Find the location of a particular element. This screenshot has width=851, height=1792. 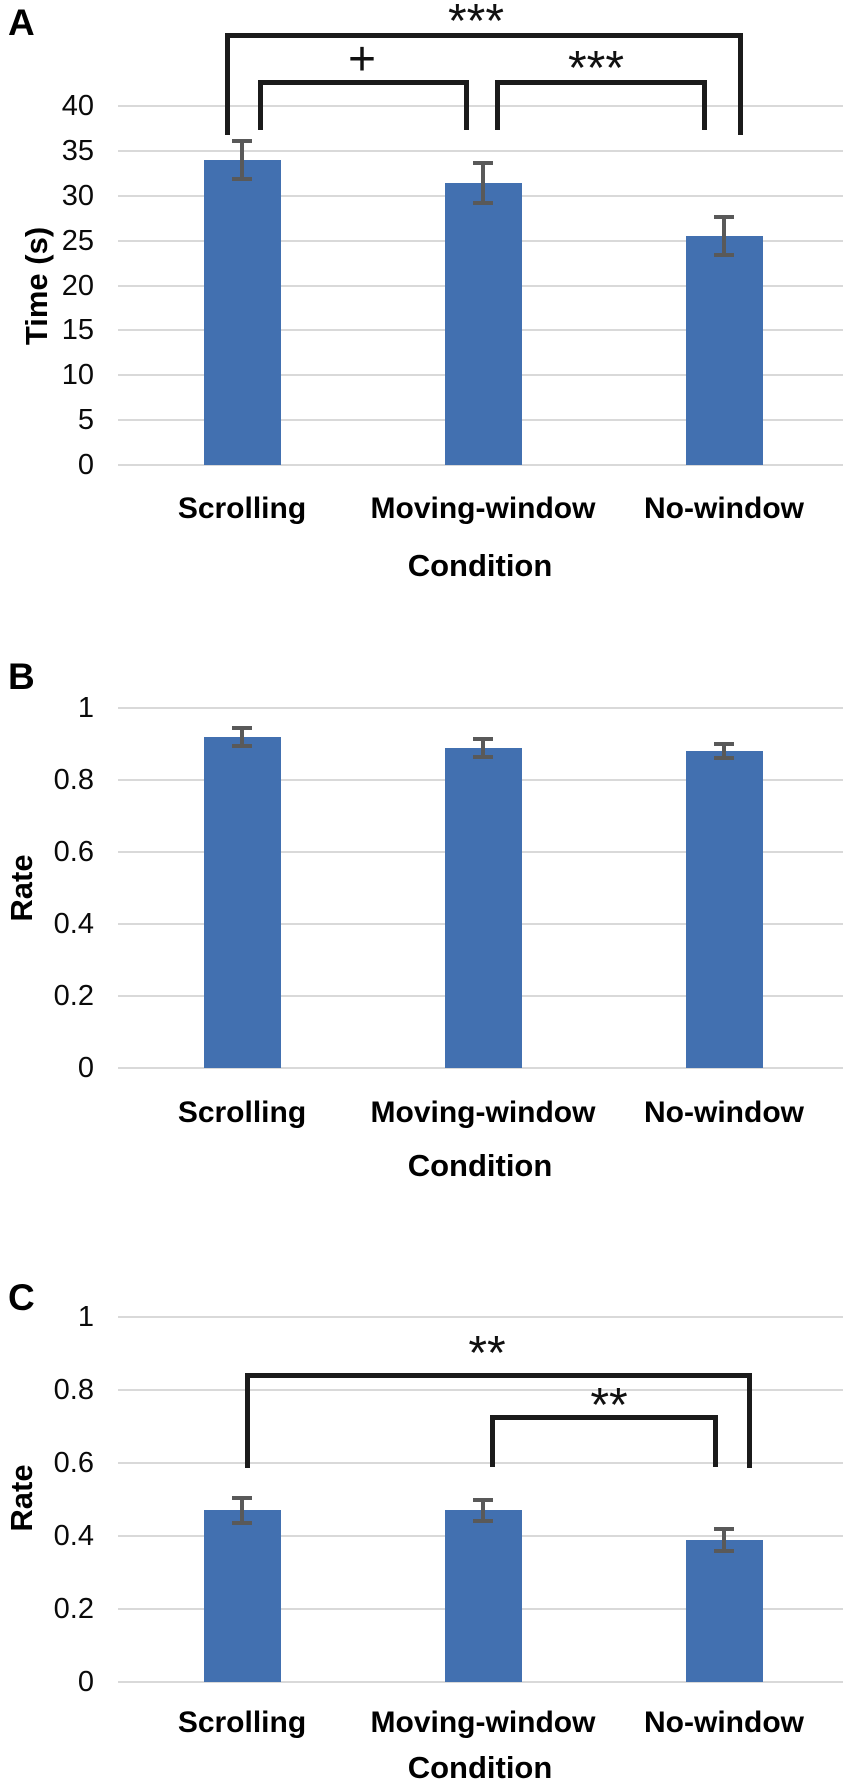

y-tick-label: 25 is located at coordinates (77, 241).